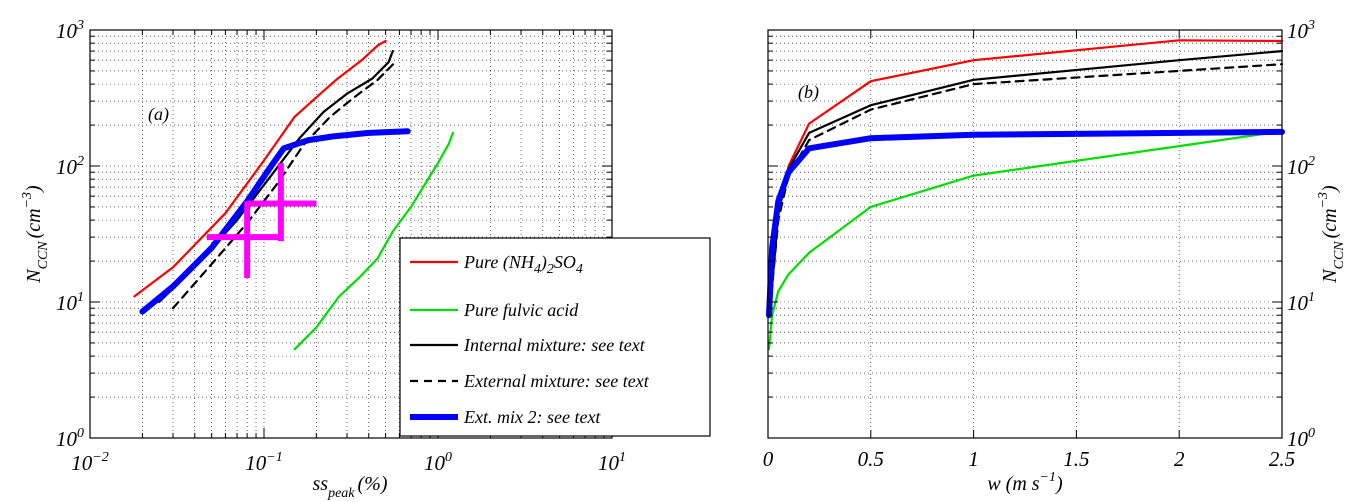 This screenshot has width=1348, height=502. I want to click on legend-box, so click(555, 337).